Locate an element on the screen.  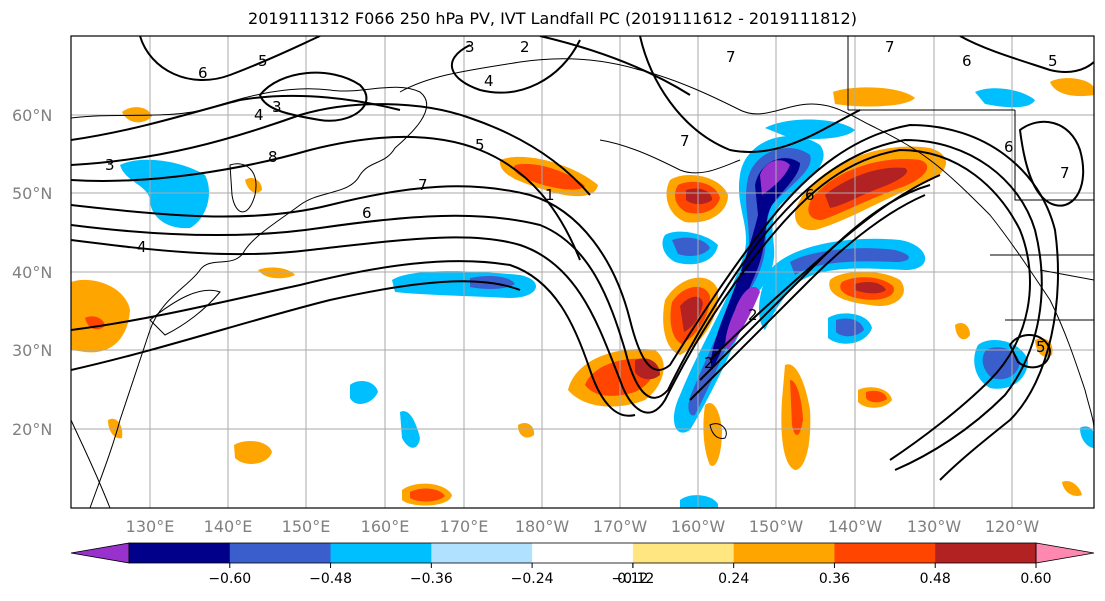
colorbar-outline is located at coordinates (582, 553).